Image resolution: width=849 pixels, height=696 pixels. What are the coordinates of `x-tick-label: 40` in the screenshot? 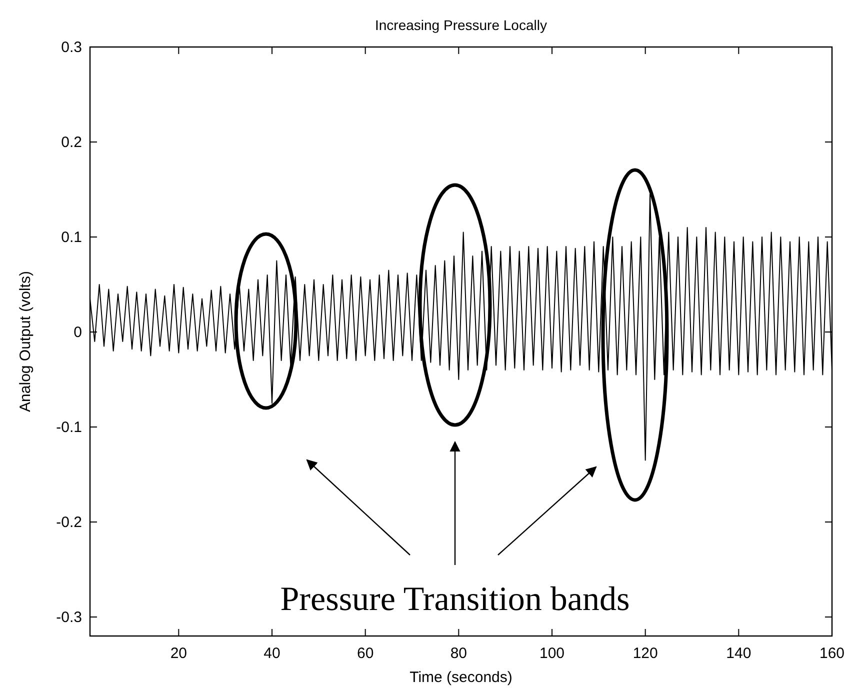 It's located at (272, 653).